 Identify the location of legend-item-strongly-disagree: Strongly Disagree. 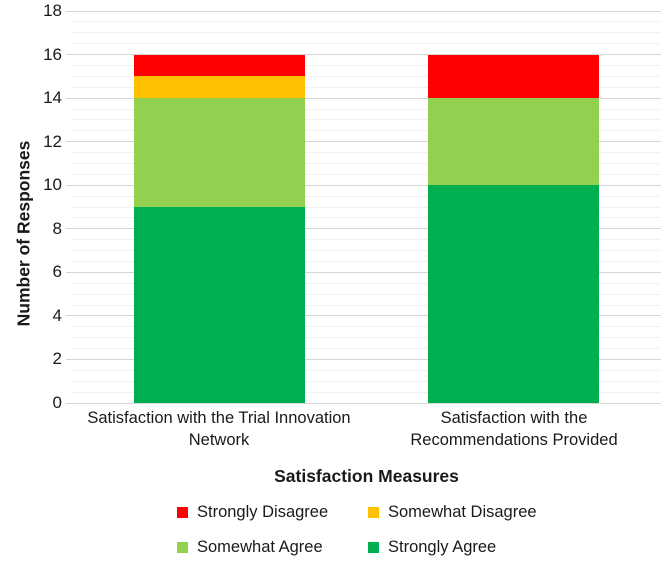
(272, 512).